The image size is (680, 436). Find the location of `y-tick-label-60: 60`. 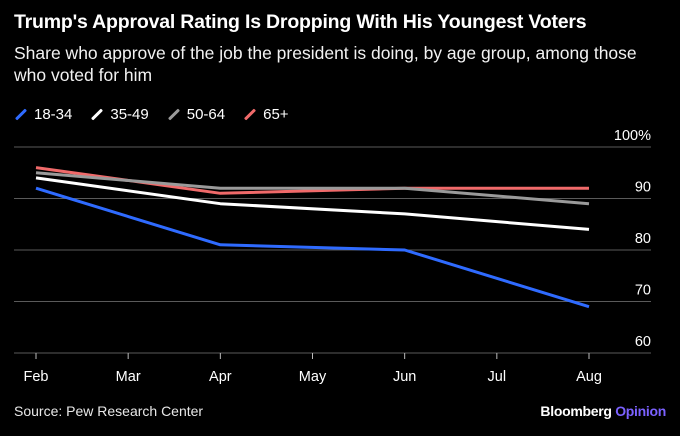

y-tick-label-60: 60 is located at coordinates (643, 342).